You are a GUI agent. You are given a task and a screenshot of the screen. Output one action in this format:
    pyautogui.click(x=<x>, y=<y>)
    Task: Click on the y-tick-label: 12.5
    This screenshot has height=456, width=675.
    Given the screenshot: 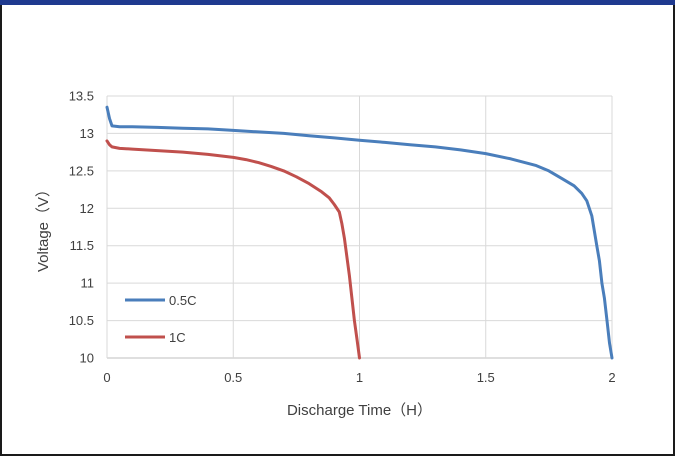 What is the action you would take?
    pyautogui.click(x=81, y=170)
    